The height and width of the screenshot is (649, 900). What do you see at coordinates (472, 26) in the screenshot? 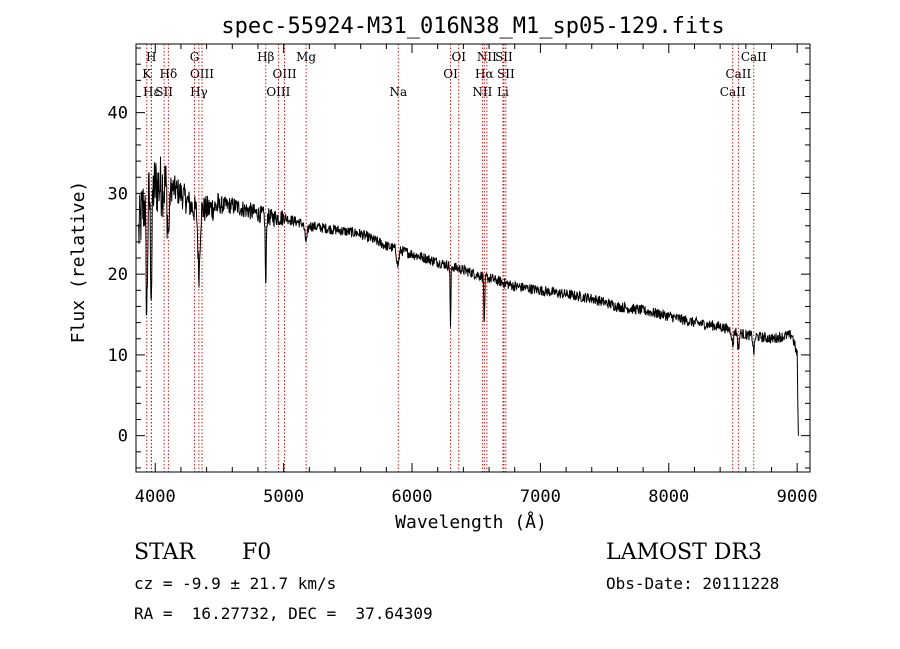
I see `chart-title: spec-55924-M31_016N38_M1_sp05-129.fits` at bounding box center [472, 26].